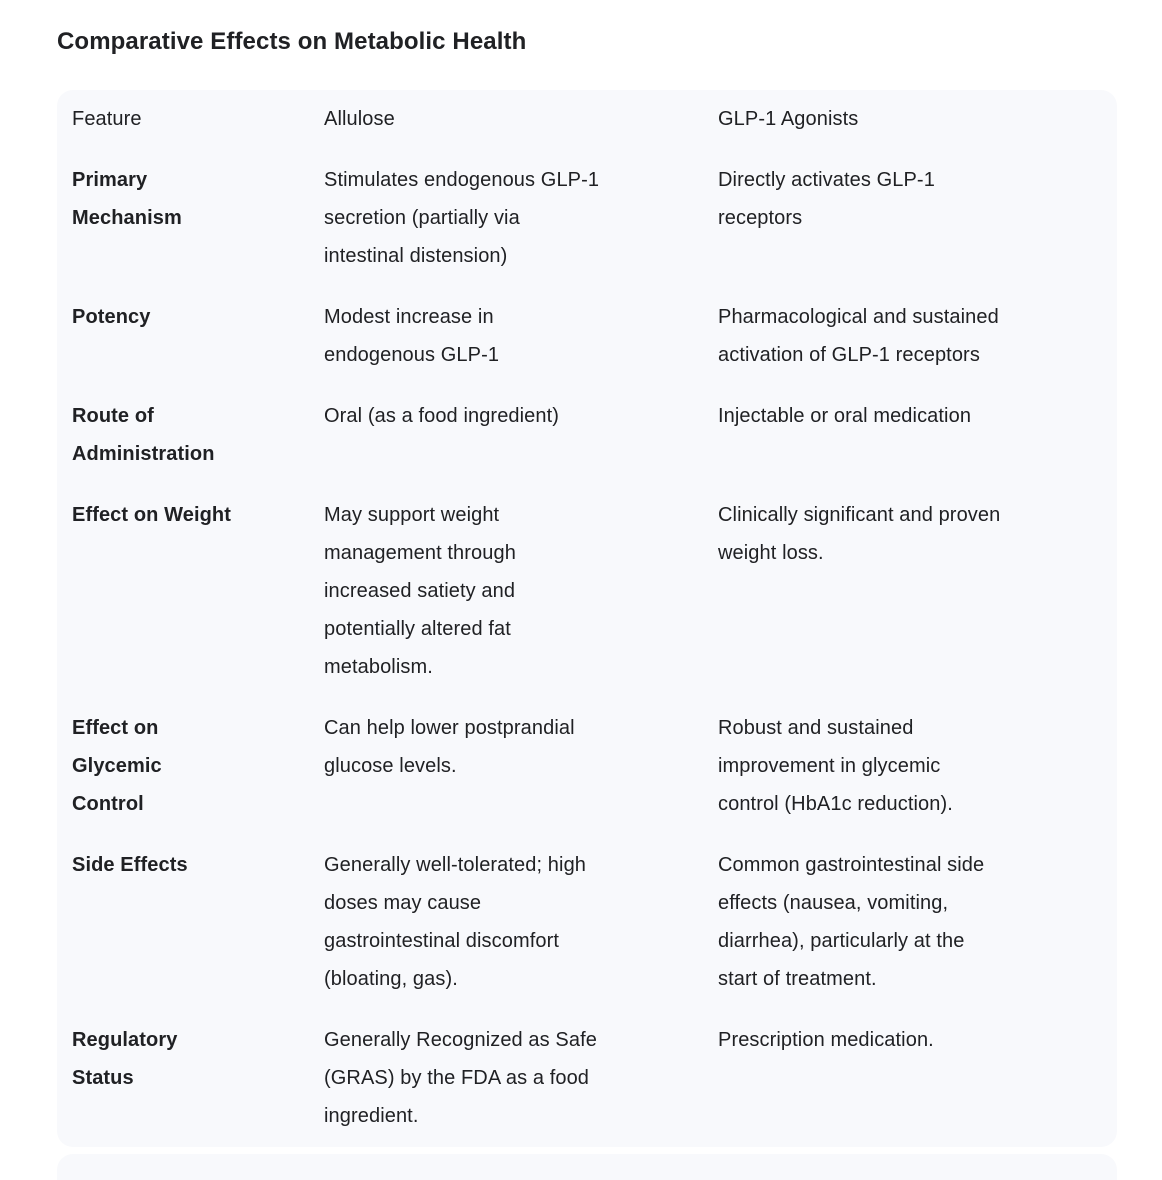 This screenshot has height=1180, width=1162. Describe the element at coordinates (125, 1059) in the screenshot. I see `feature-cell: Regulatory Status` at that location.